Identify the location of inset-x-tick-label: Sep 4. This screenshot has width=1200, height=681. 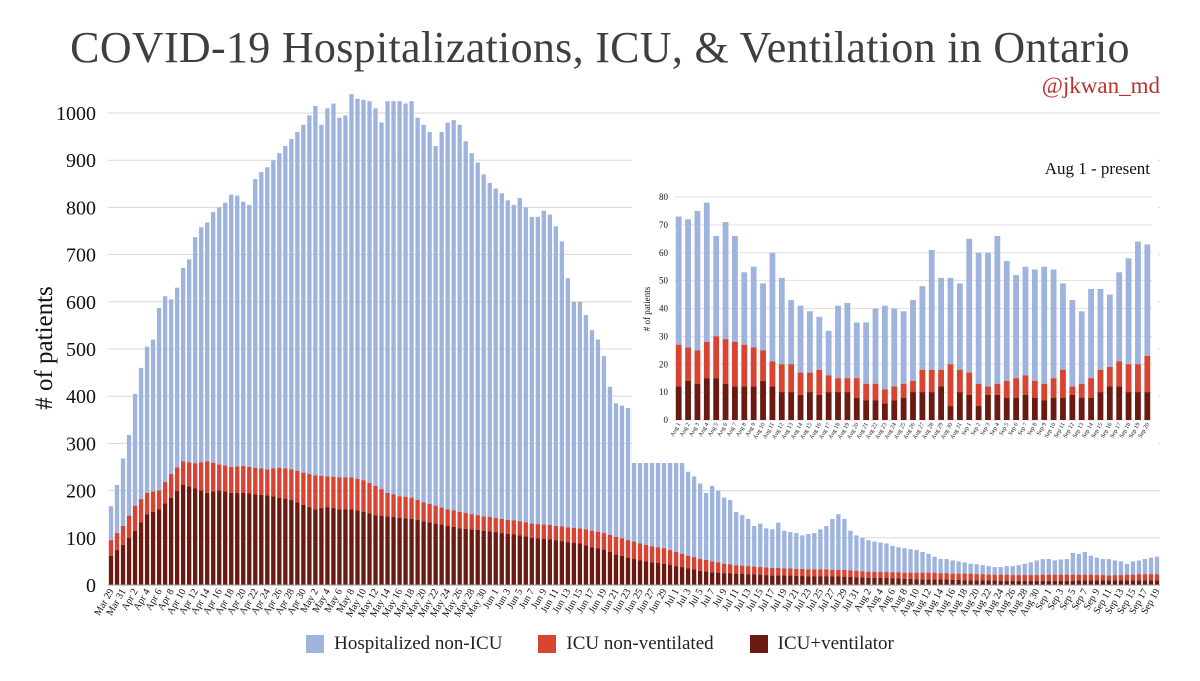
(995, 429).